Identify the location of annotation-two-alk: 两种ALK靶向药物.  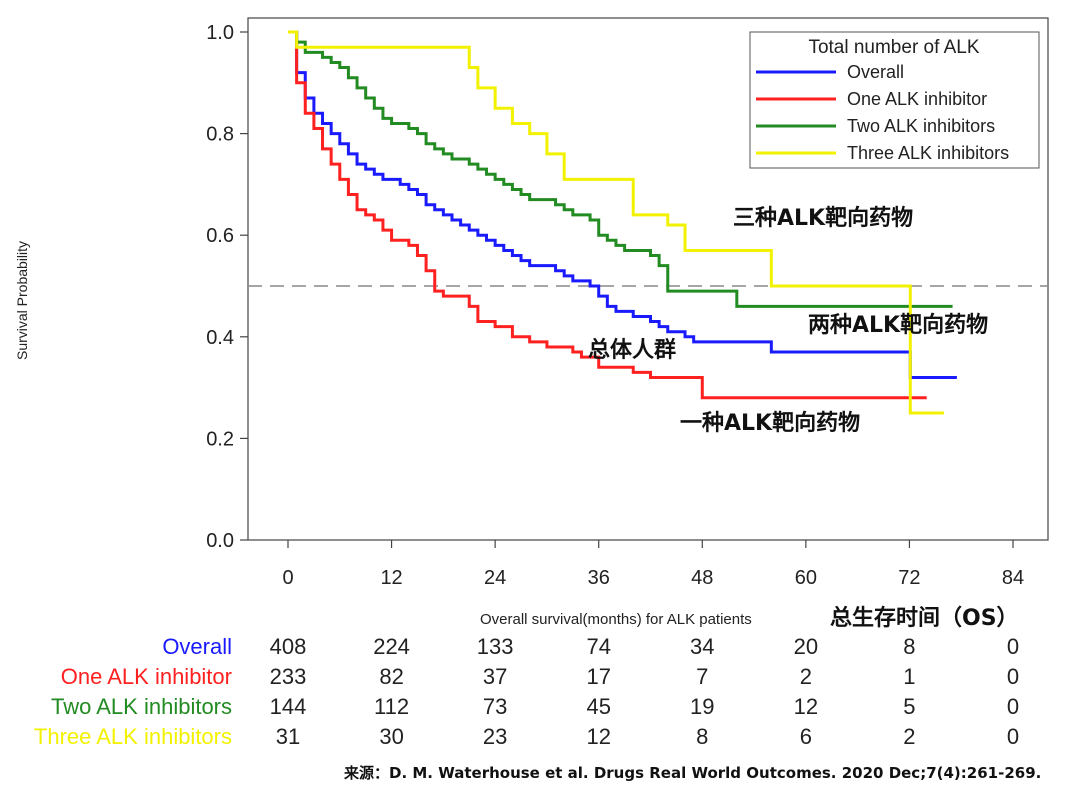
(898, 325).